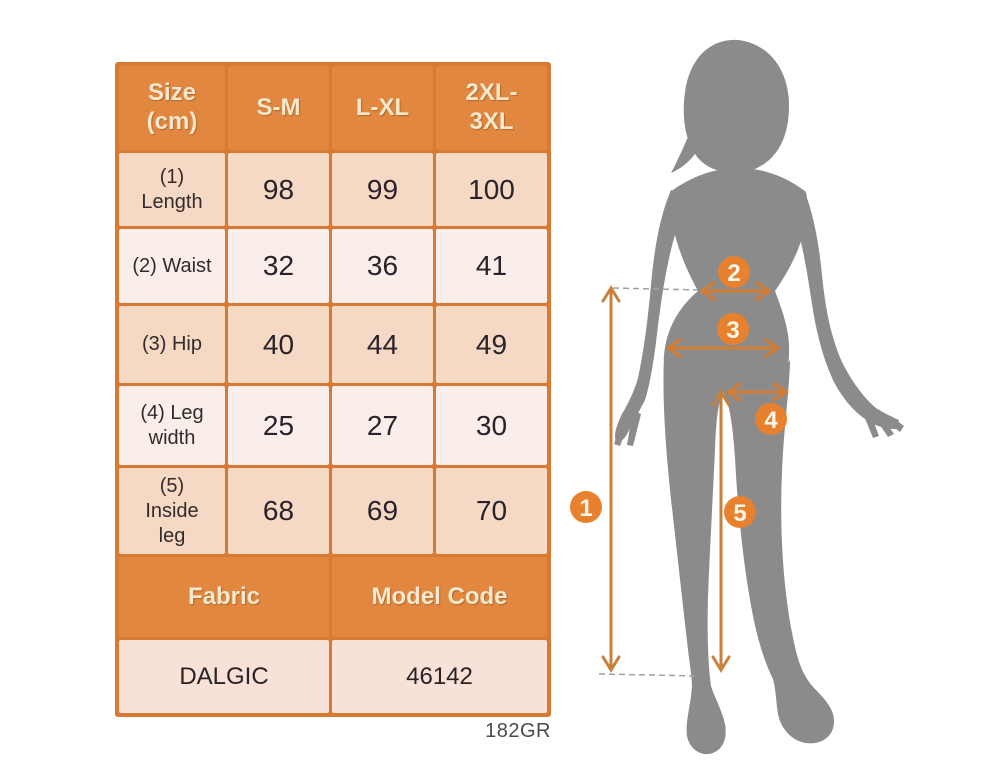 This screenshot has width=1002, height=772. I want to click on marker-2: 2, so click(734, 272).